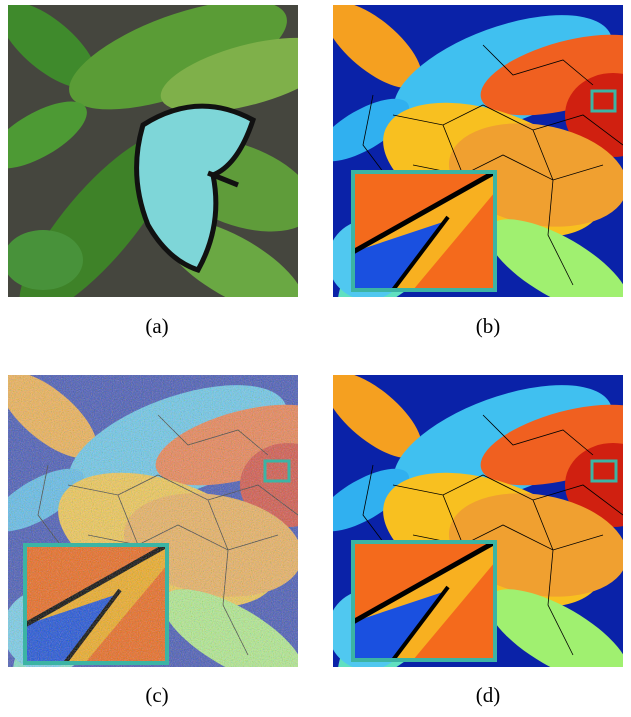  Describe the element at coordinates (488, 695) in the screenshot. I see `caption: (d)` at that location.